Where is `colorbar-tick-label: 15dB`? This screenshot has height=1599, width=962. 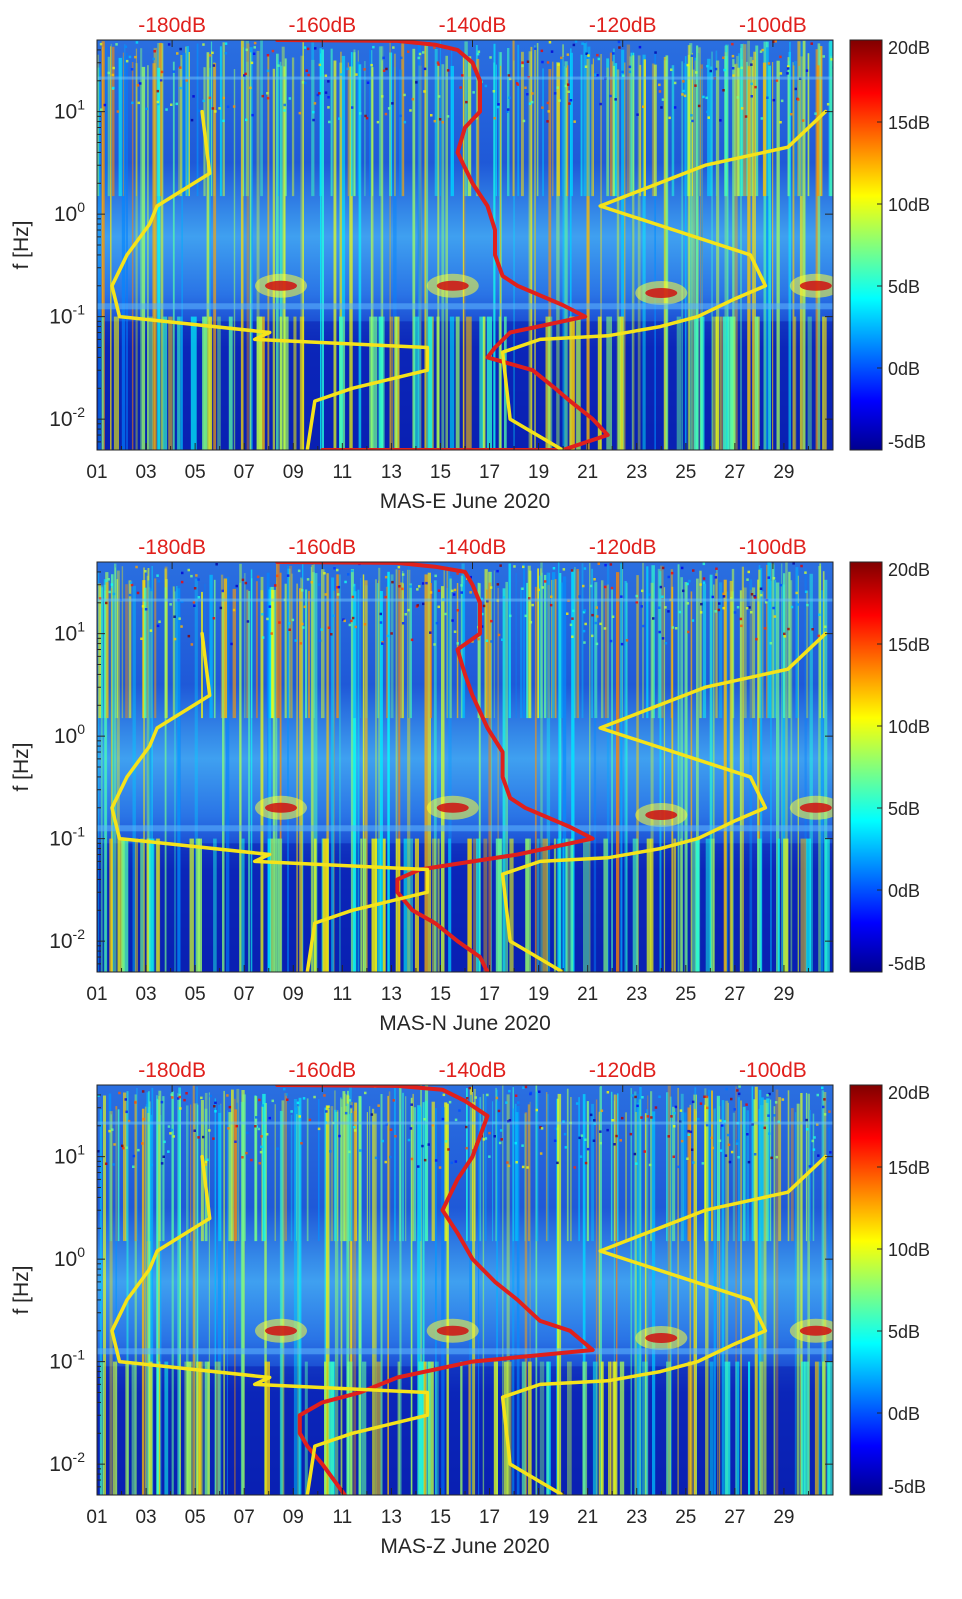 colorbar-tick-label: 15dB is located at coordinates (909, 645).